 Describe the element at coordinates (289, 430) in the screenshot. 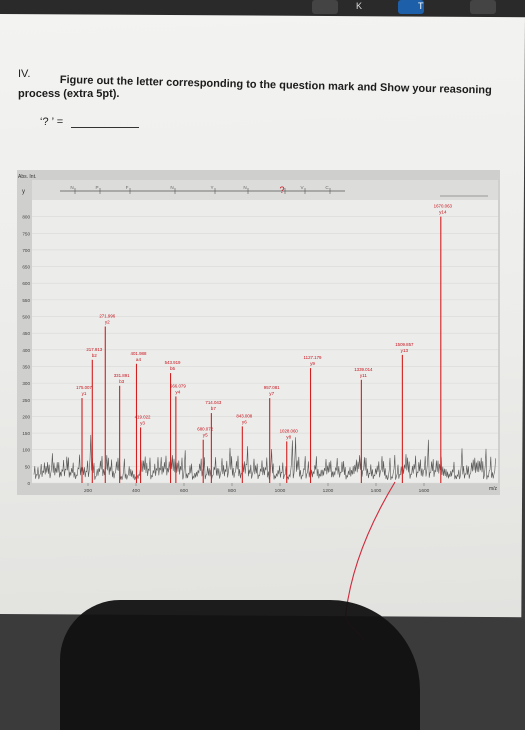

I see `peak-mz-label: 1028.060` at that location.